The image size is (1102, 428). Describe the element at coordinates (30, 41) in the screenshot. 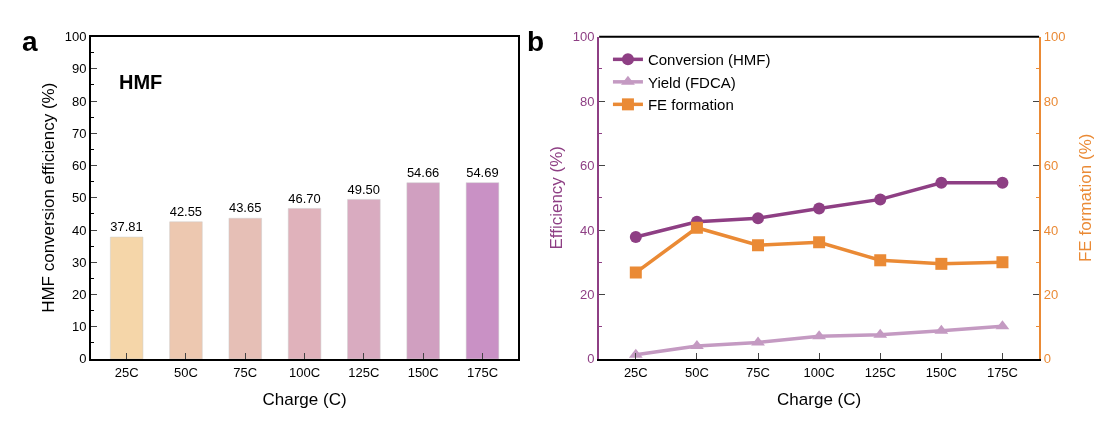

I see `text: a` at that location.